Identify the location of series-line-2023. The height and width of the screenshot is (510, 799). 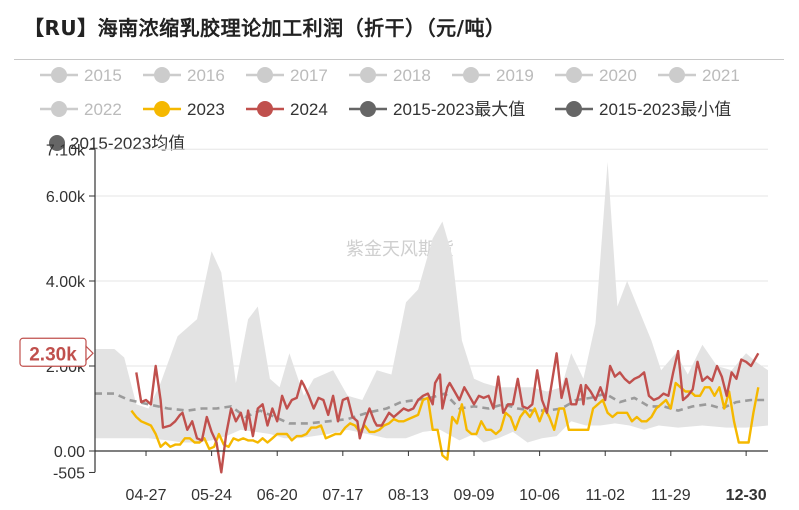
(445, 421).